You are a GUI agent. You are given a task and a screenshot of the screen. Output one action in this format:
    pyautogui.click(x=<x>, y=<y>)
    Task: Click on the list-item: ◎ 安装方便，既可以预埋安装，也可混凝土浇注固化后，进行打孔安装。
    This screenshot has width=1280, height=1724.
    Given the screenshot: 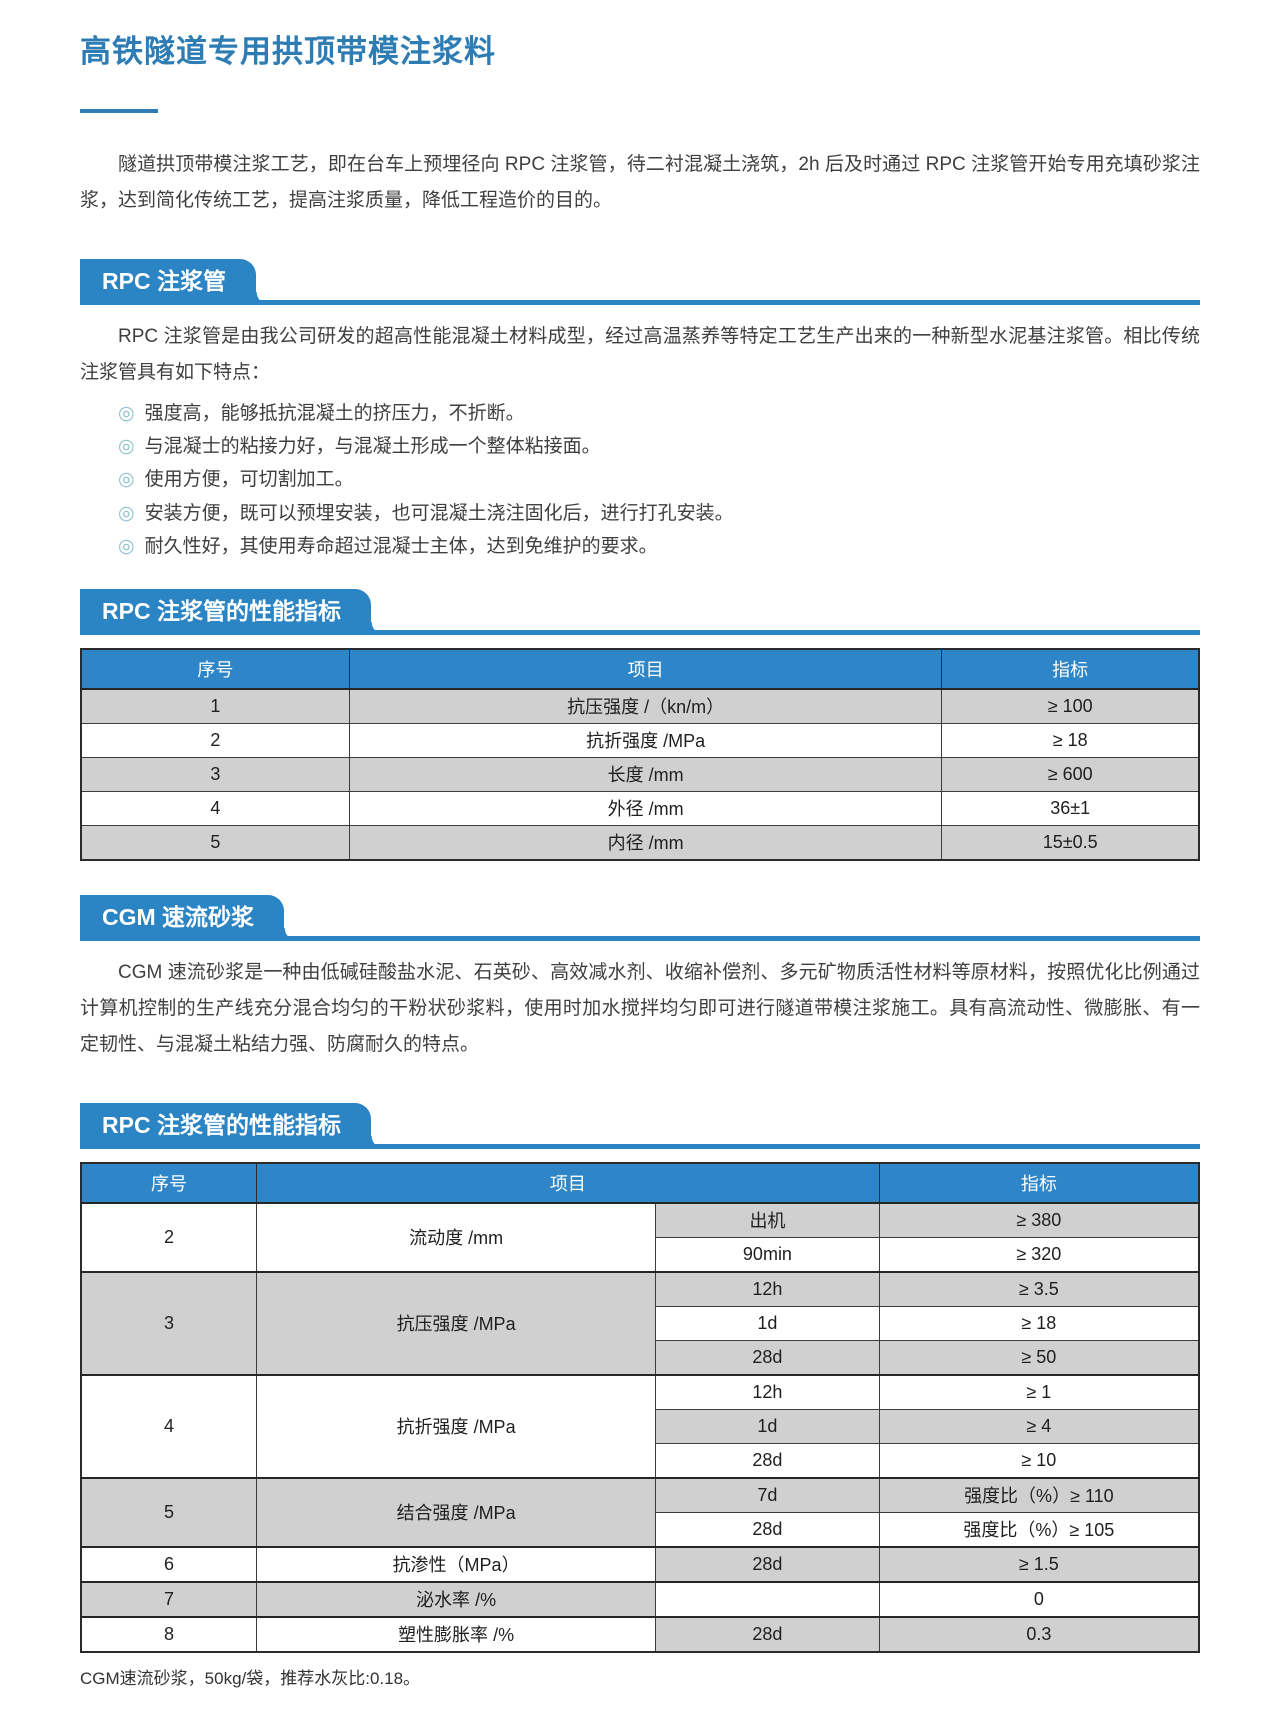 What is the action you would take?
    pyautogui.click(x=659, y=513)
    